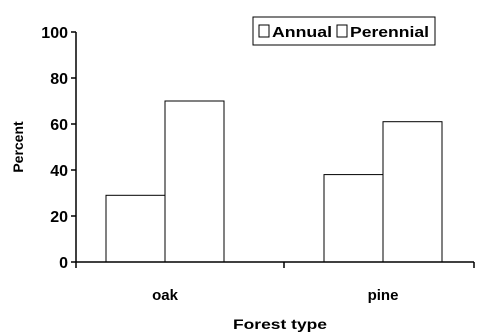 Image resolution: width=479 pixels, height=333 pixels. What do you see at coordinates (194, 181) in the screenshot?
I see `bar-perennial-oak` at bounding box center [194, 181].